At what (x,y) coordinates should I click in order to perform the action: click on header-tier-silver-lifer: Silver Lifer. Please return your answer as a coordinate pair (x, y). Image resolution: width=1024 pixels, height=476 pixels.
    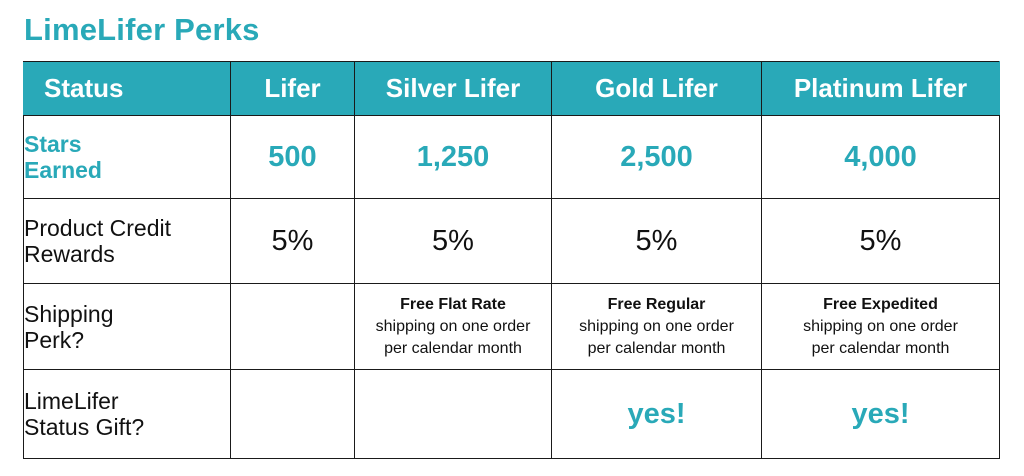
    Looking at the image, I should click on (453, 88).